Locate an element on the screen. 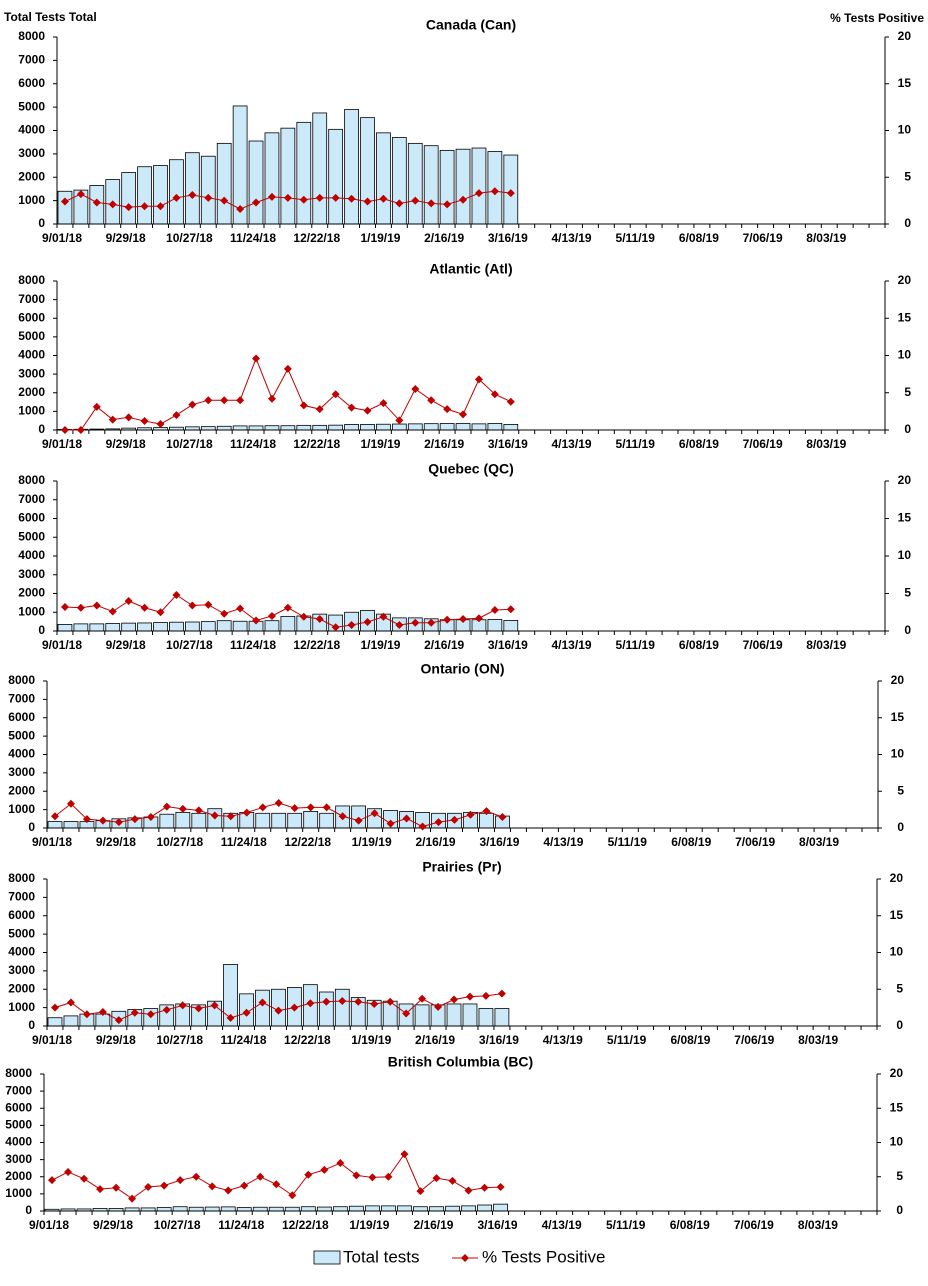 The height and width of the screenshot is (1286, 928). x-tick-label: 7/06/19 is located at coordinates (763, 444).